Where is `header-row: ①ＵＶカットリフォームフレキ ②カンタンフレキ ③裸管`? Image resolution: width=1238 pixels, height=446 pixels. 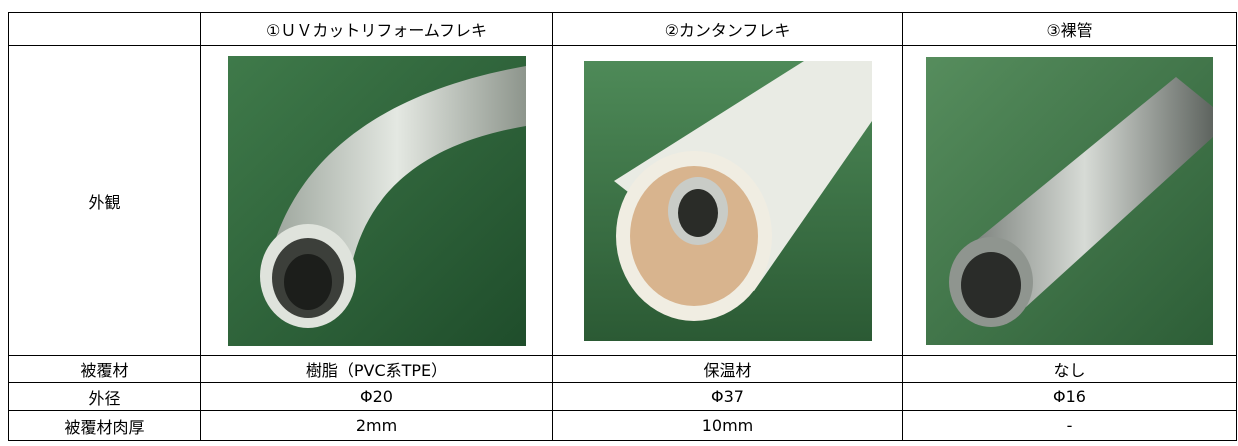
header-row: ①ＵＶカットリフォームフレキ ②カンタンフレキ ③裸管 is located at coordinates (622, 29).